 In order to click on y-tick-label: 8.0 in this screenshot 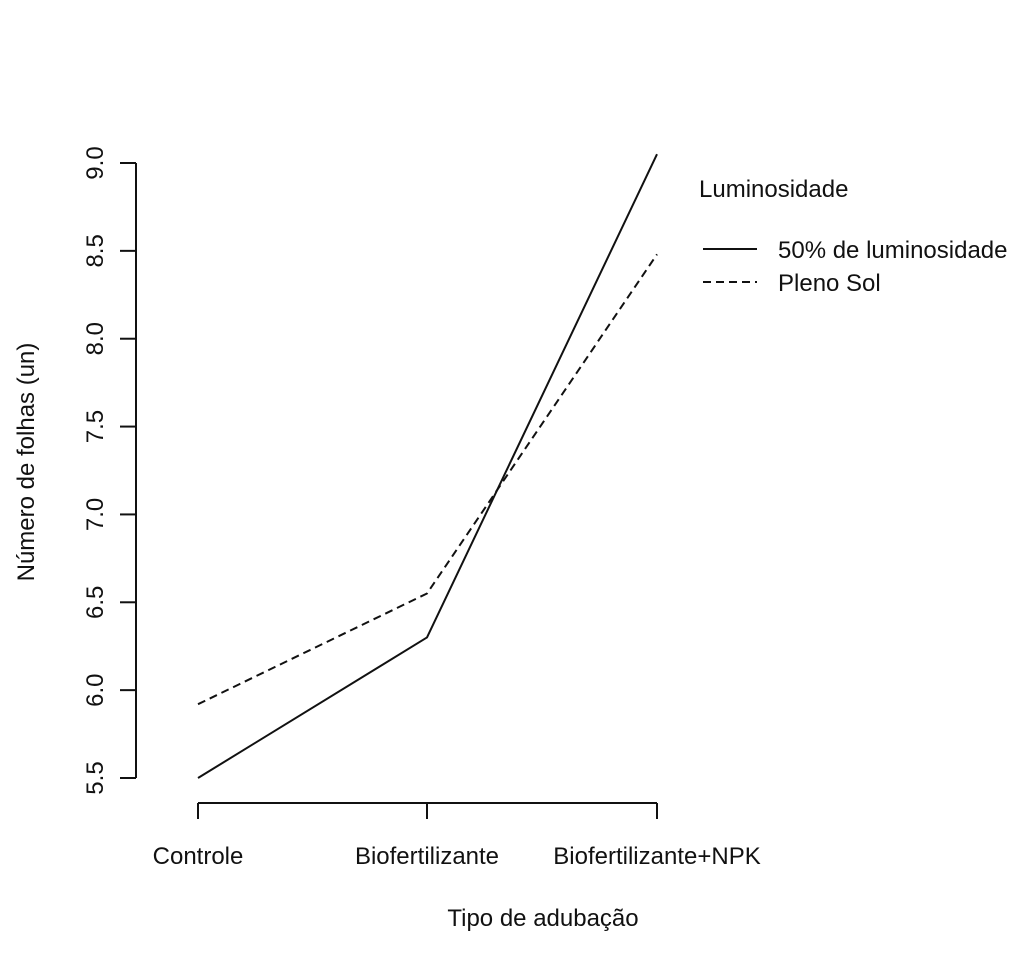, I will do `click(95, 338)`.